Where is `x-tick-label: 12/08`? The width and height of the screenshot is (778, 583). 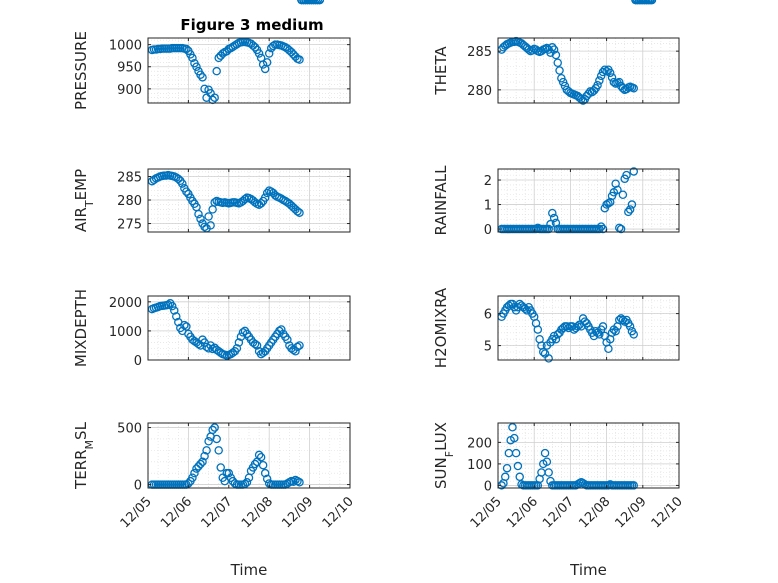
x-tick-label: 12/08 is located at coordinates (257, 512).